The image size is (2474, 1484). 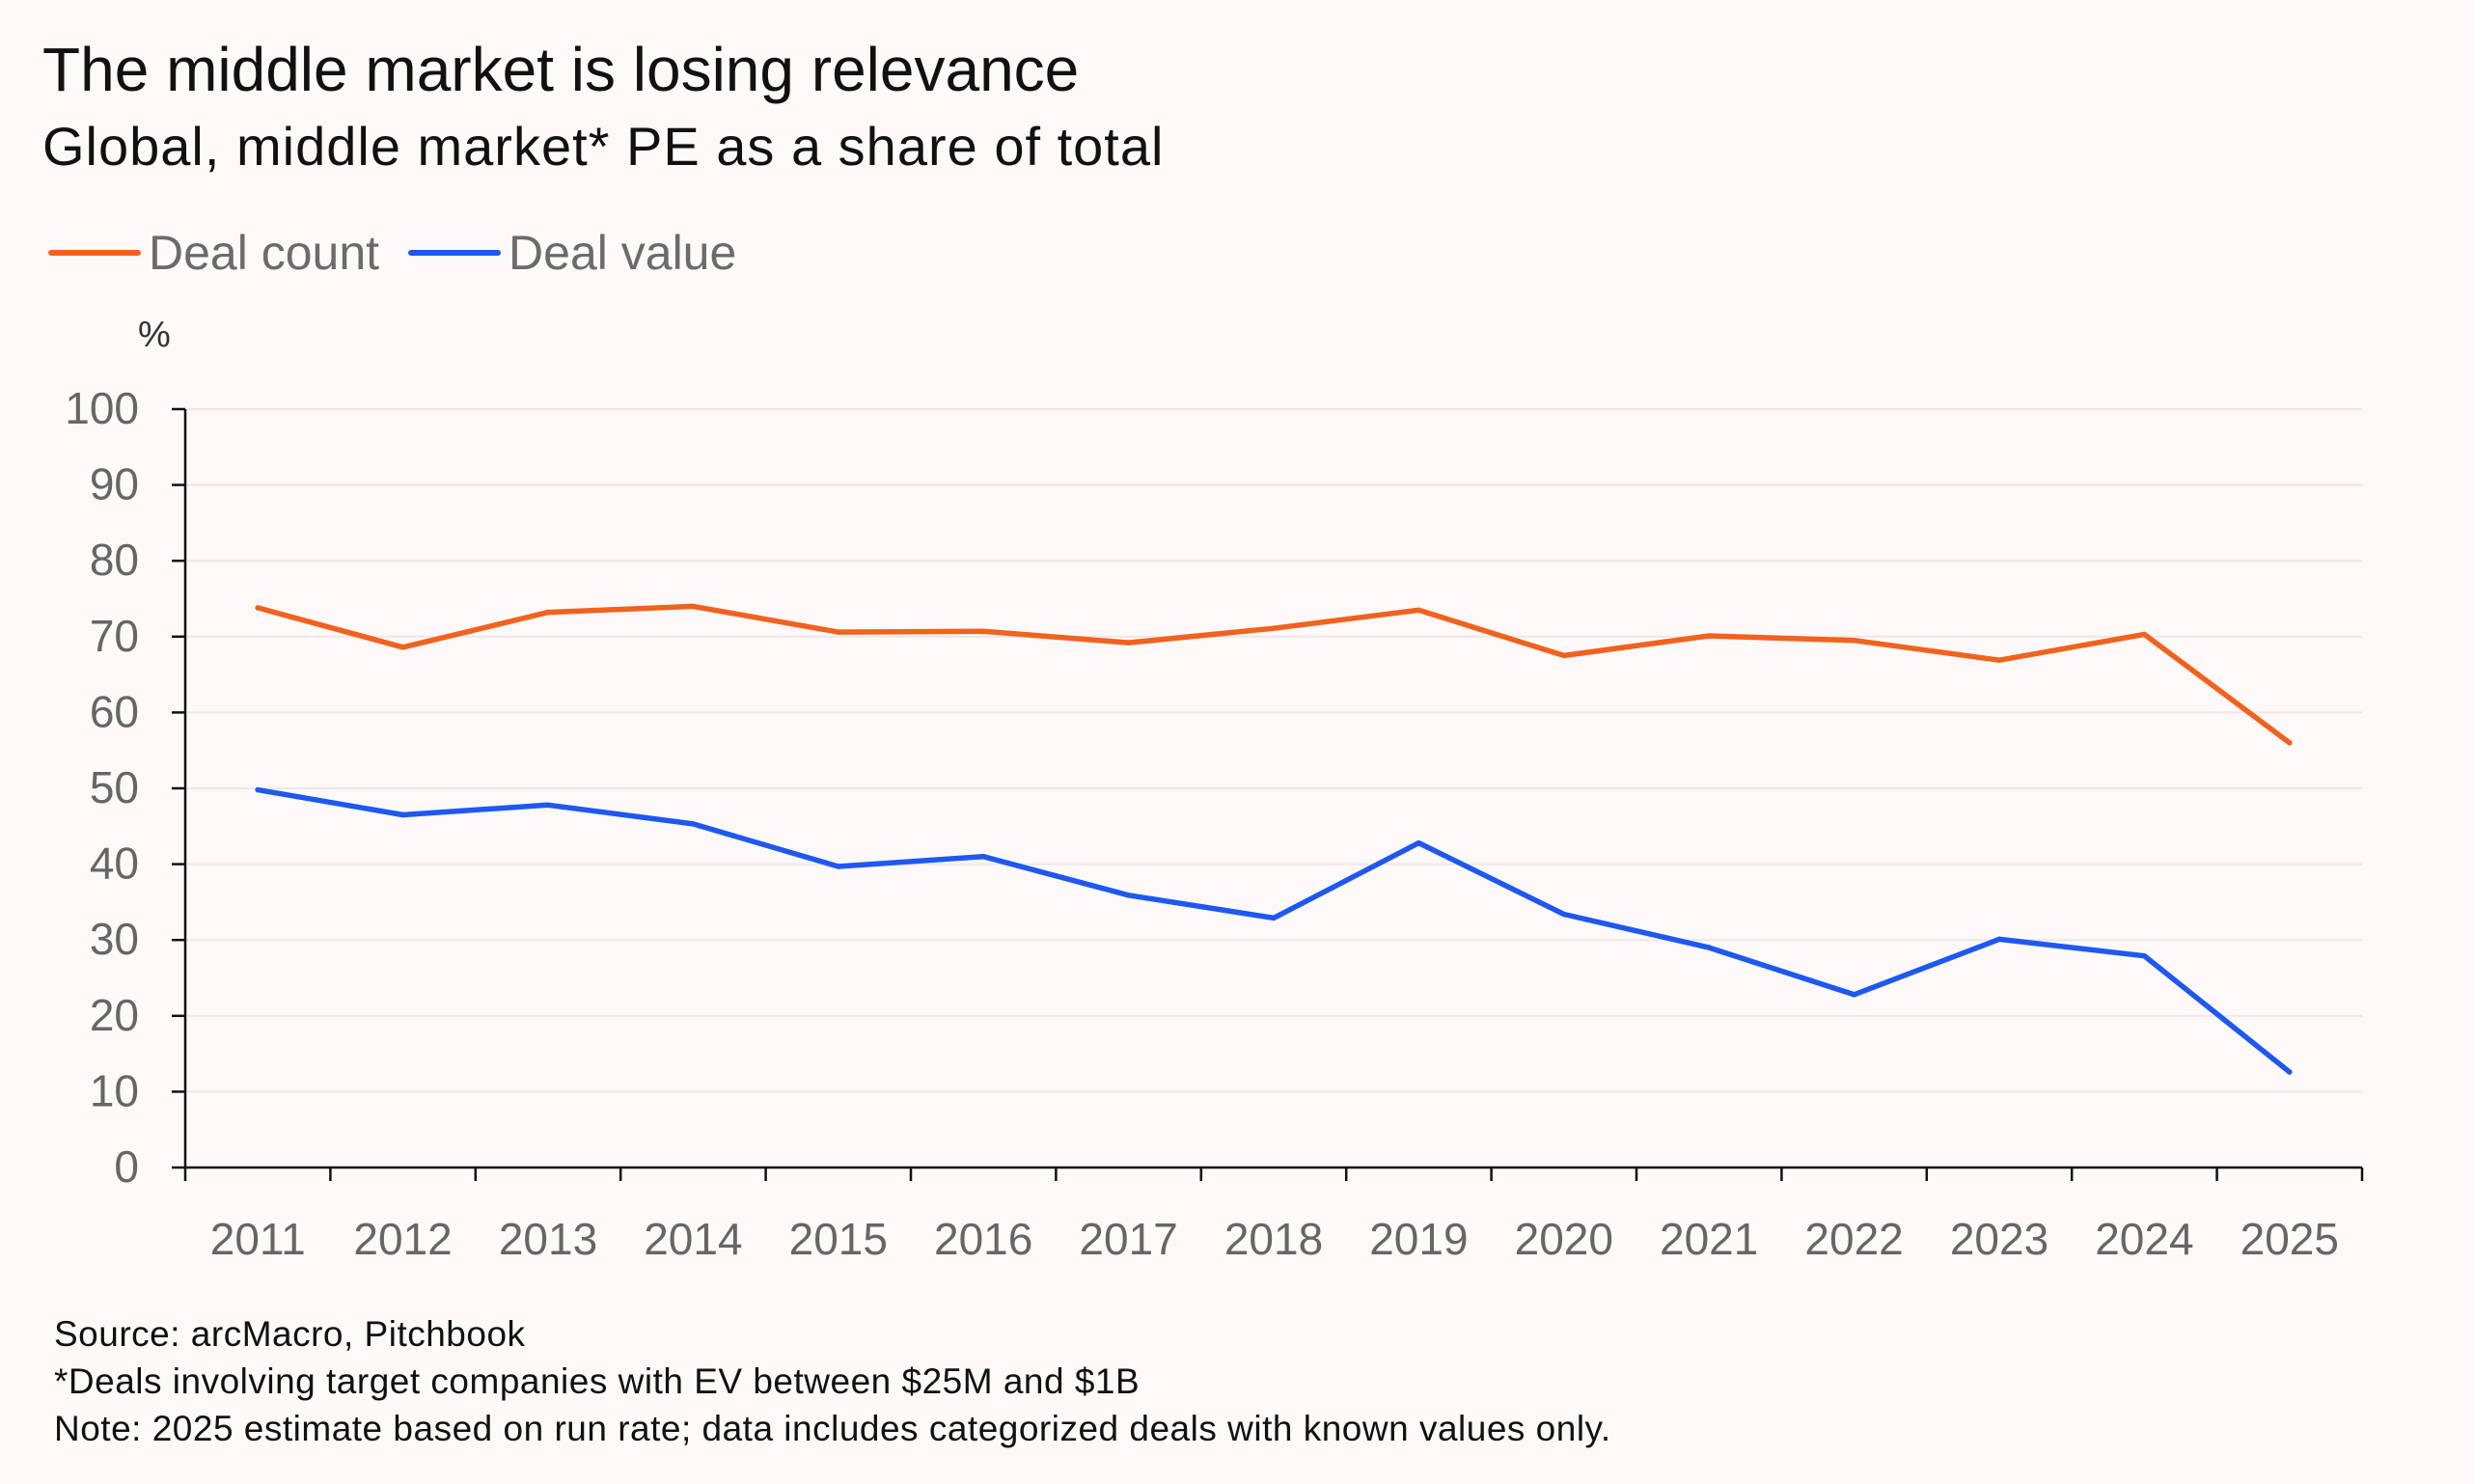 What do you see at coordinates (114, 636) in the screenshot?
I see `y-tick-label: 70` at bounding box center [114, 636].